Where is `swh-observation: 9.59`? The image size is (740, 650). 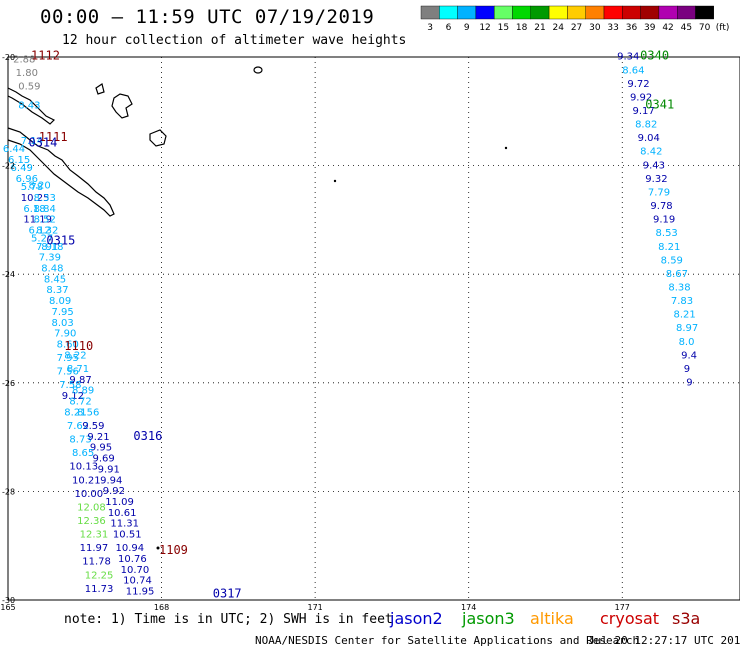 swh-observation: 9.59 is located at coordinates (93, 426).